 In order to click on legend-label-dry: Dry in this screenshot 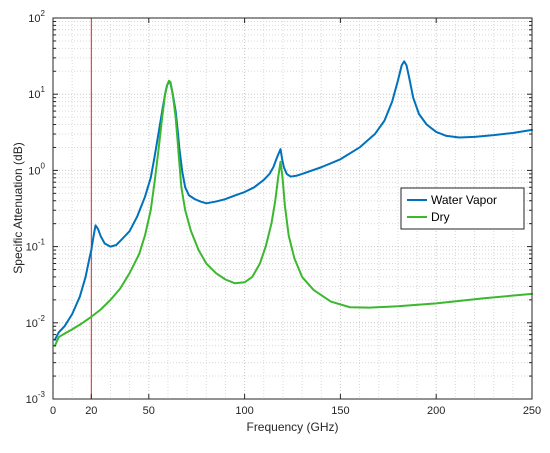, I will do `click(440, 217)`.